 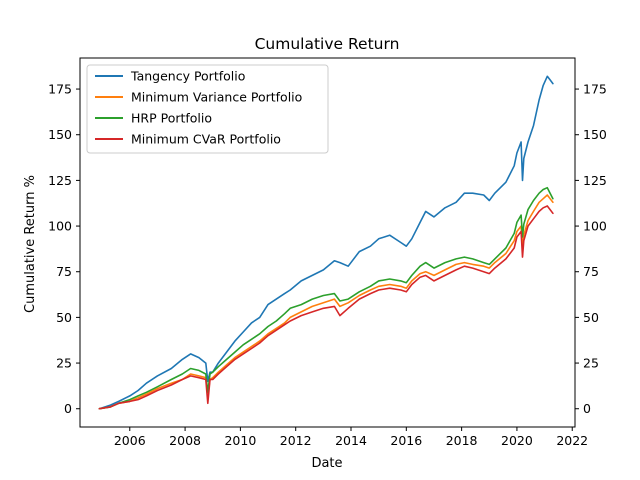 I want to click on y-tick-label-right: 0, so click(x=587, y=408).